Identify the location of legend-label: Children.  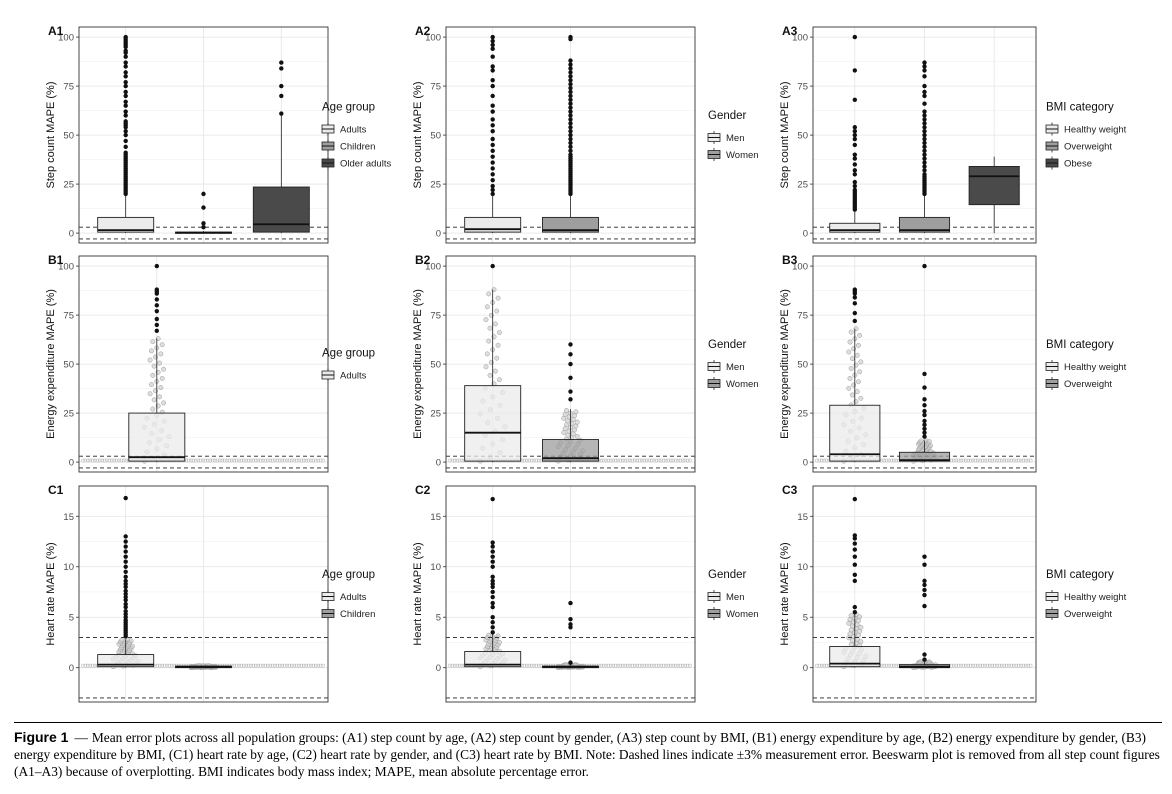
(357, 147).